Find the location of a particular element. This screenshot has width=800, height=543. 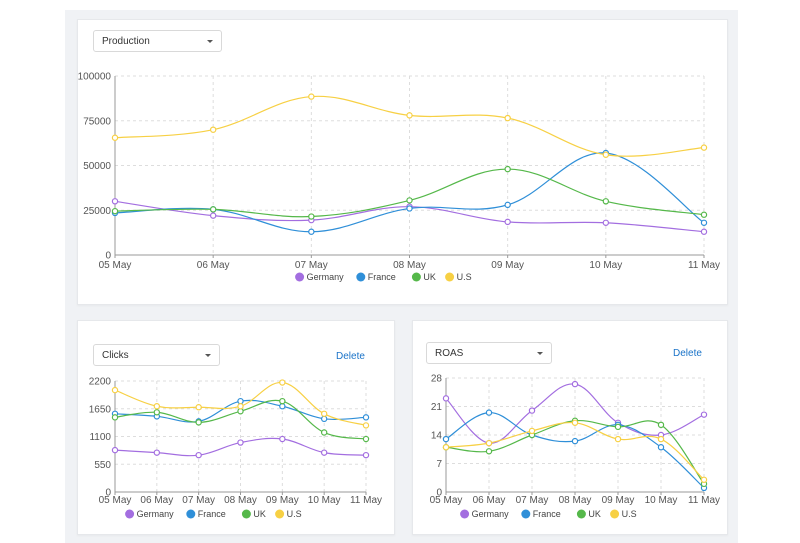

x-tick-label: 09 May is located at coordinates (507, 265).